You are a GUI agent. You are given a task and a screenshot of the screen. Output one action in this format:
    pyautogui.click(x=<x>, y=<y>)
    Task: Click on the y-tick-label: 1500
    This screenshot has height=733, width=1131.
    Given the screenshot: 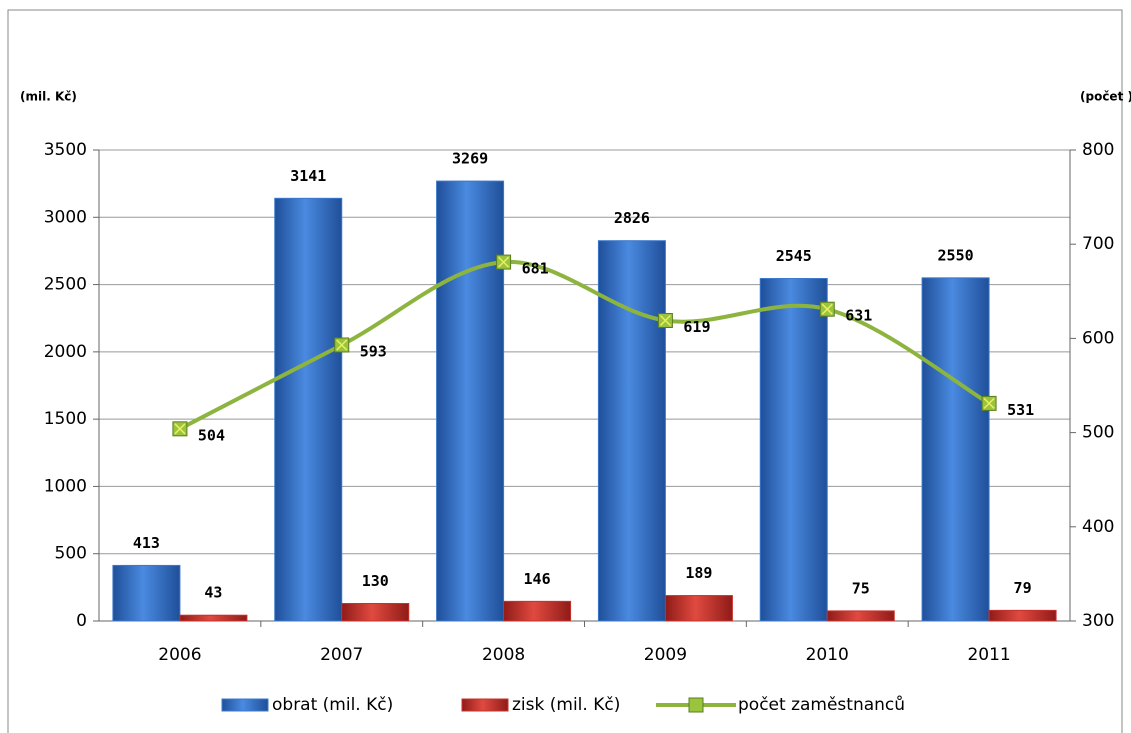 What is the action you would take?
    pyautogui.click(x=65, y=419)
    